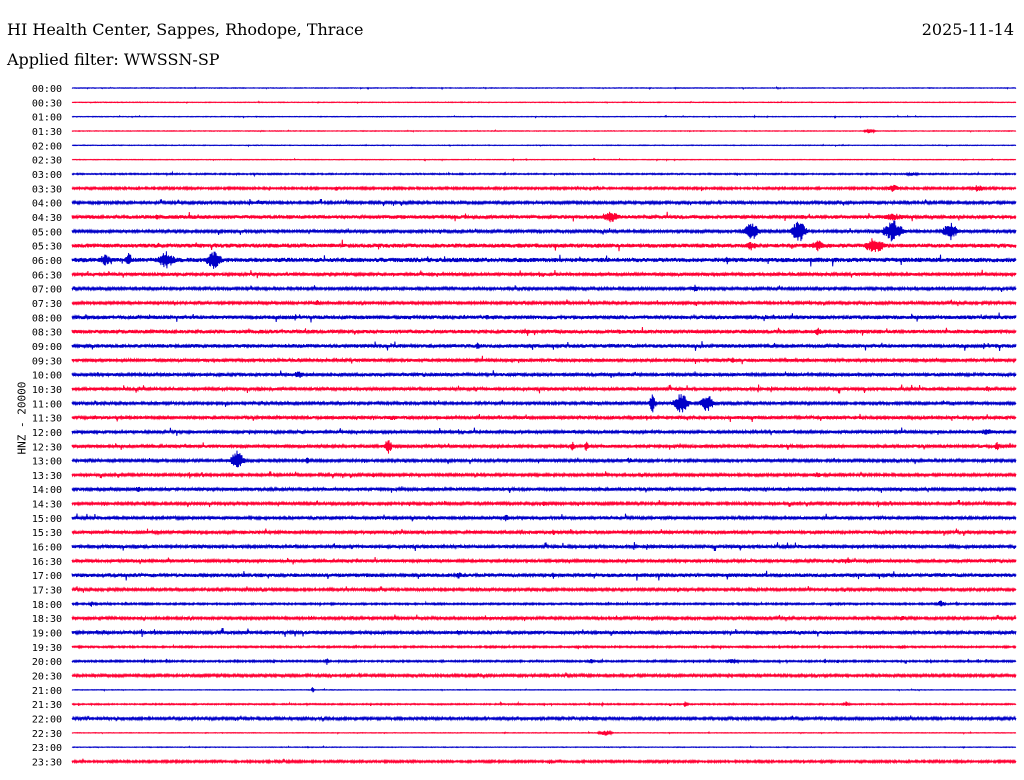 This screenshot has width=1024, height=780. What do you see at coordinates (47, 433) in the screenshot?
I see `time-tick-label: 12:00` at bounding box center [47, 433].